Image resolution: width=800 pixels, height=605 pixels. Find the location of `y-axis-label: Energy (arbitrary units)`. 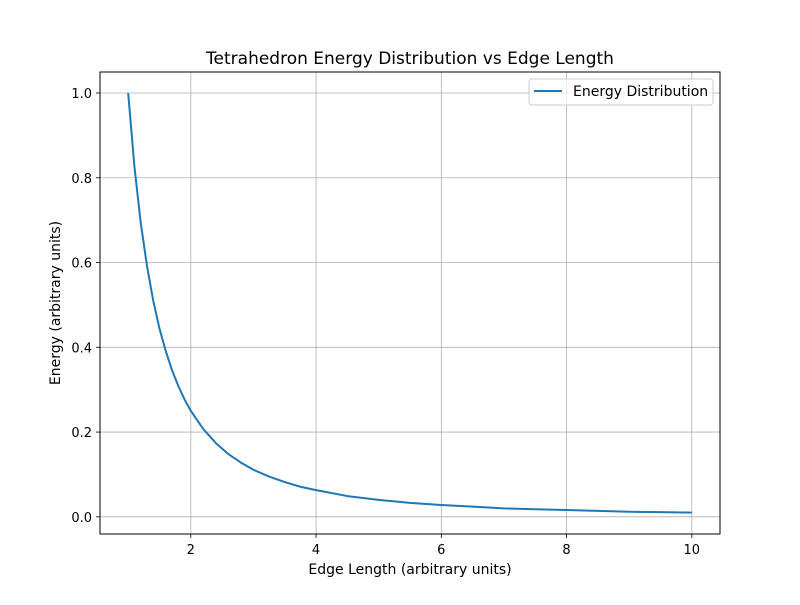

y-axis-label: Energy (arbitrary units) is located at coordinates (56, 303).